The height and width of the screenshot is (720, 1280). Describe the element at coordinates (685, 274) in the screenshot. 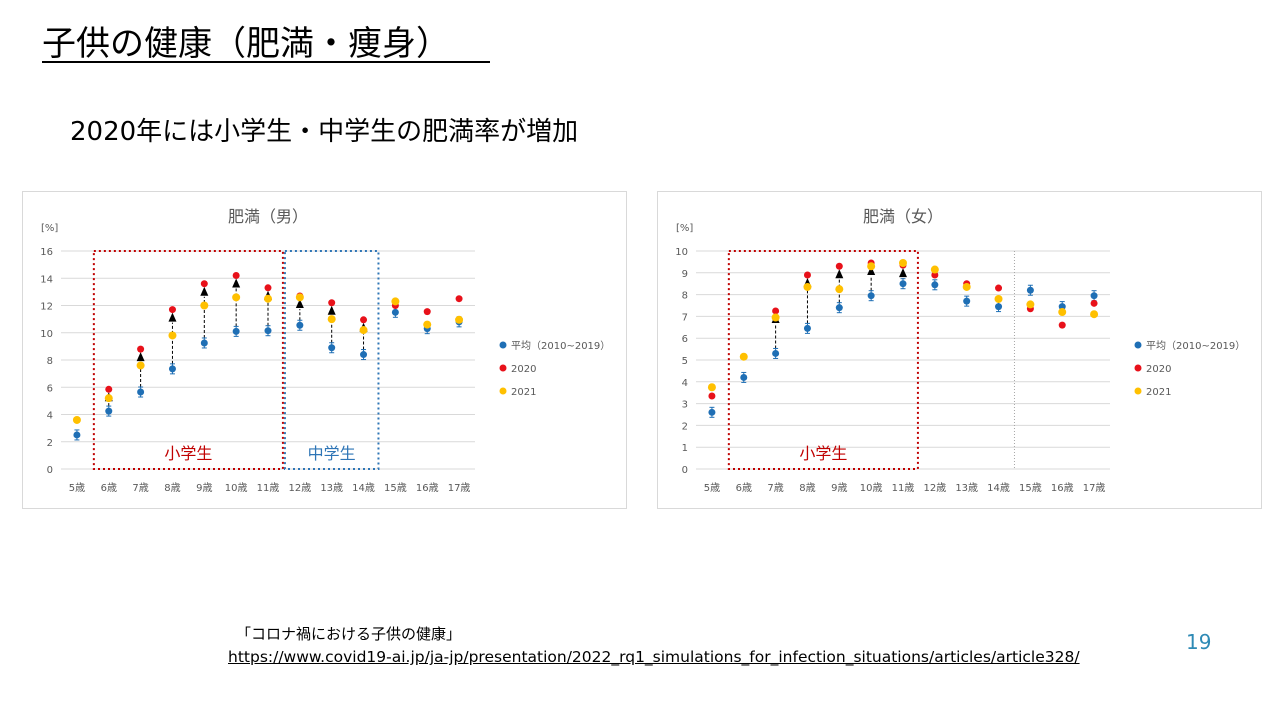

I see `y-tick-label: 9` at that location.